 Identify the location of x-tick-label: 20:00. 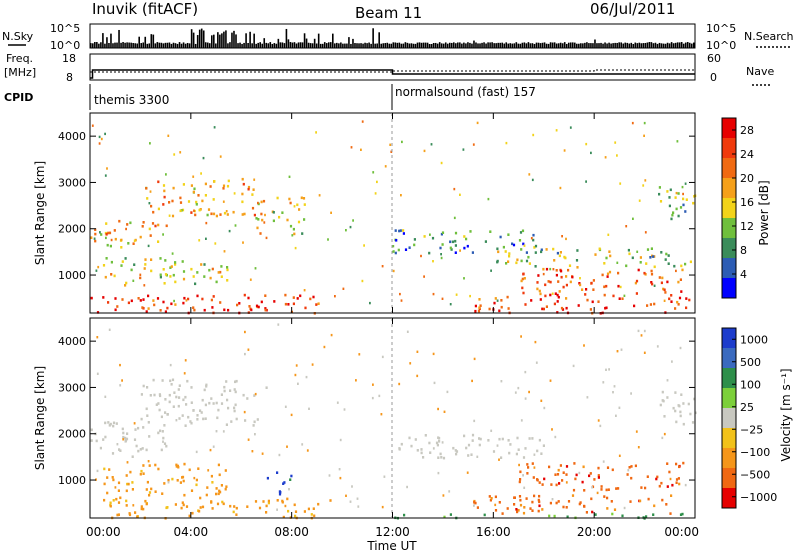
(594, 532).